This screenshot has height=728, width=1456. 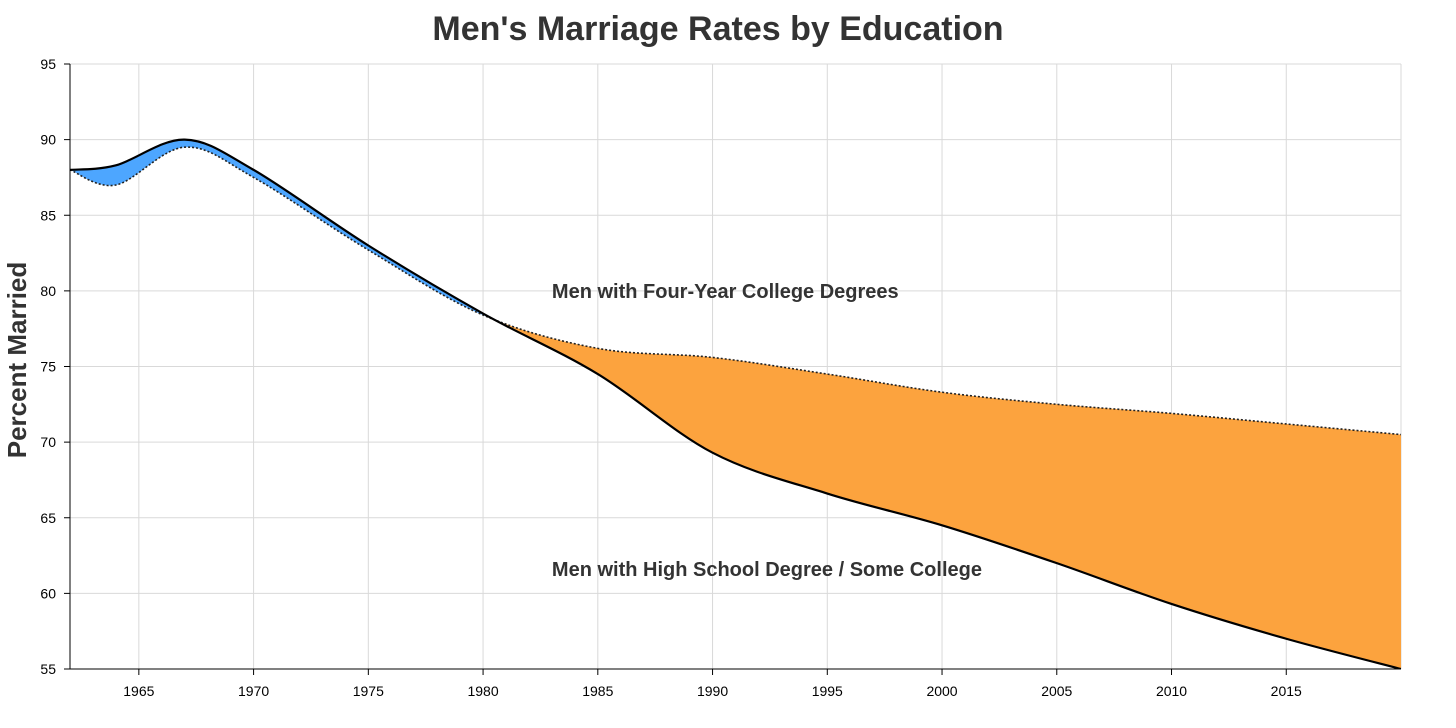 What do you see at coordinates (48, 367) in the screenshot?
I see `y-tick-label: 75` at bounding box center [48, 367].